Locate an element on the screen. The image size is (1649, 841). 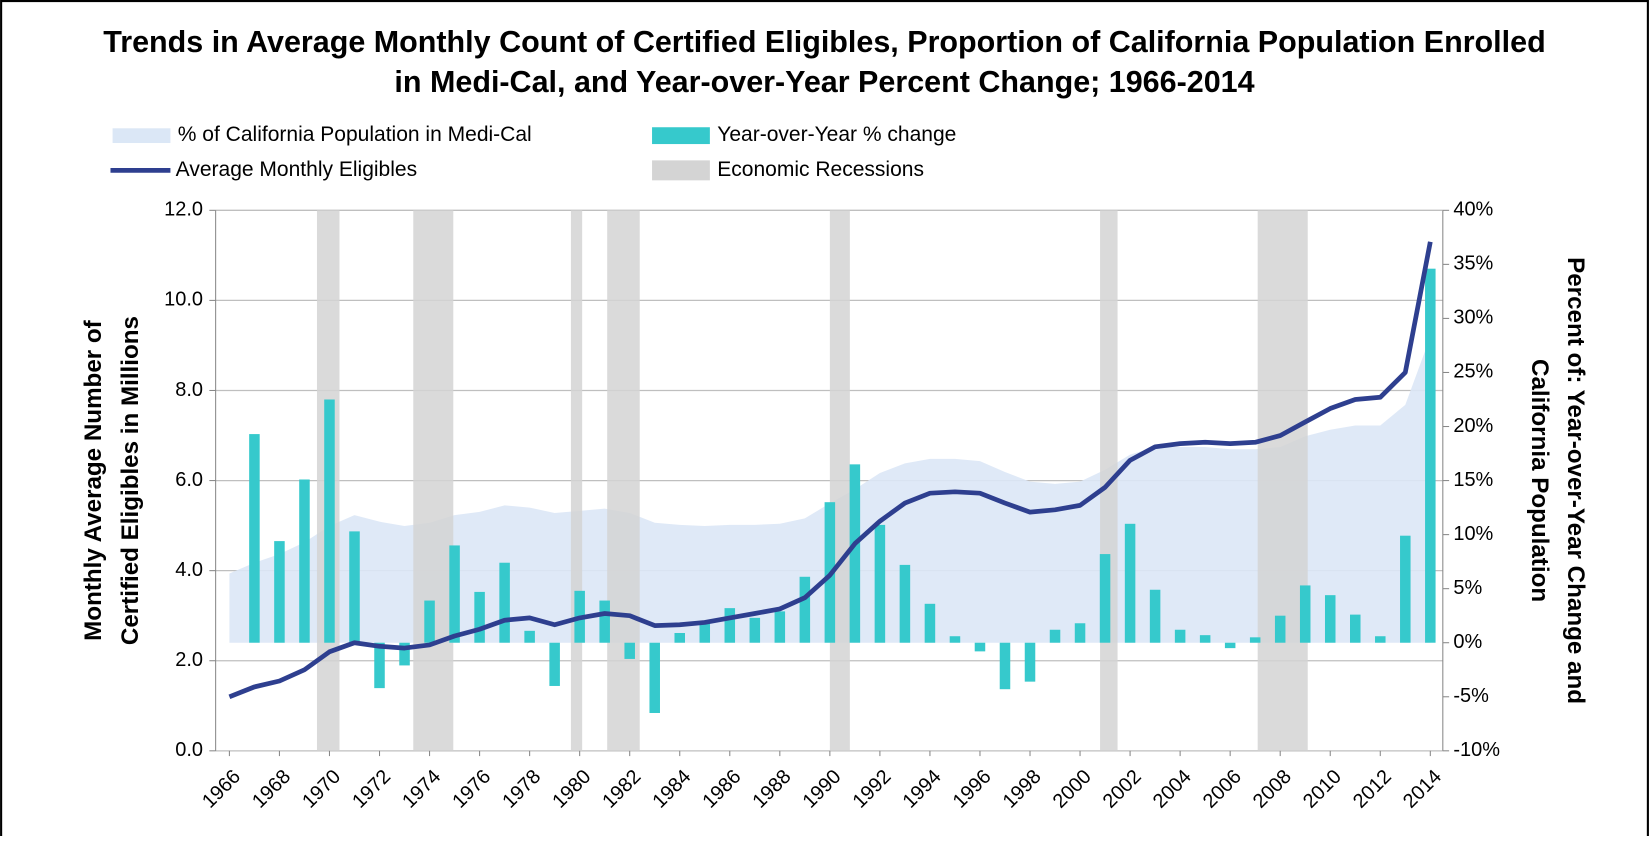
x-tick-label: 1986 is located at coordinates (721, 789).